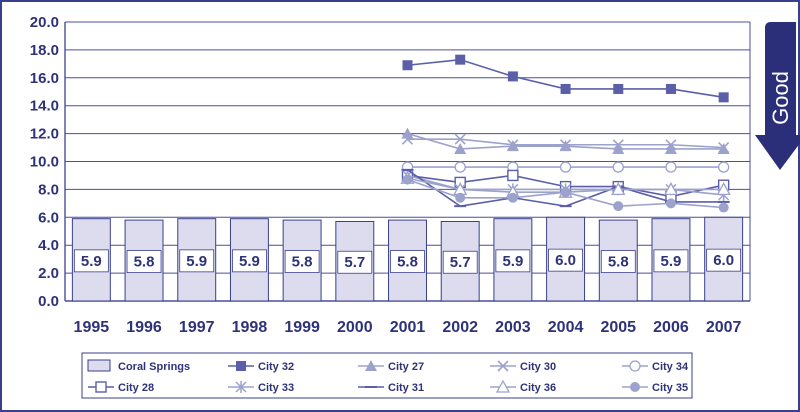 Image resolution: width=800 pixels, height=412 pixels. I want to click on x-tick-label: 1995, so click(92, 327).